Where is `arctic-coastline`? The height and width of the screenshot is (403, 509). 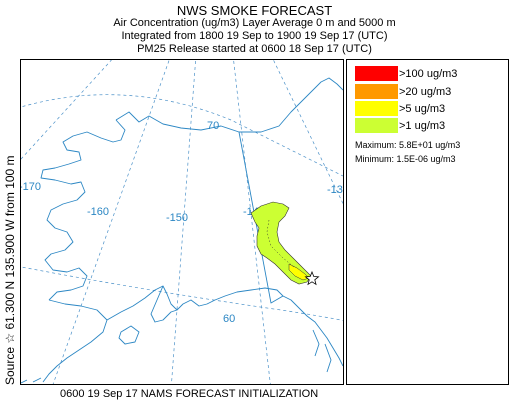 arctic-coastline is located at coordinates (229, 105).